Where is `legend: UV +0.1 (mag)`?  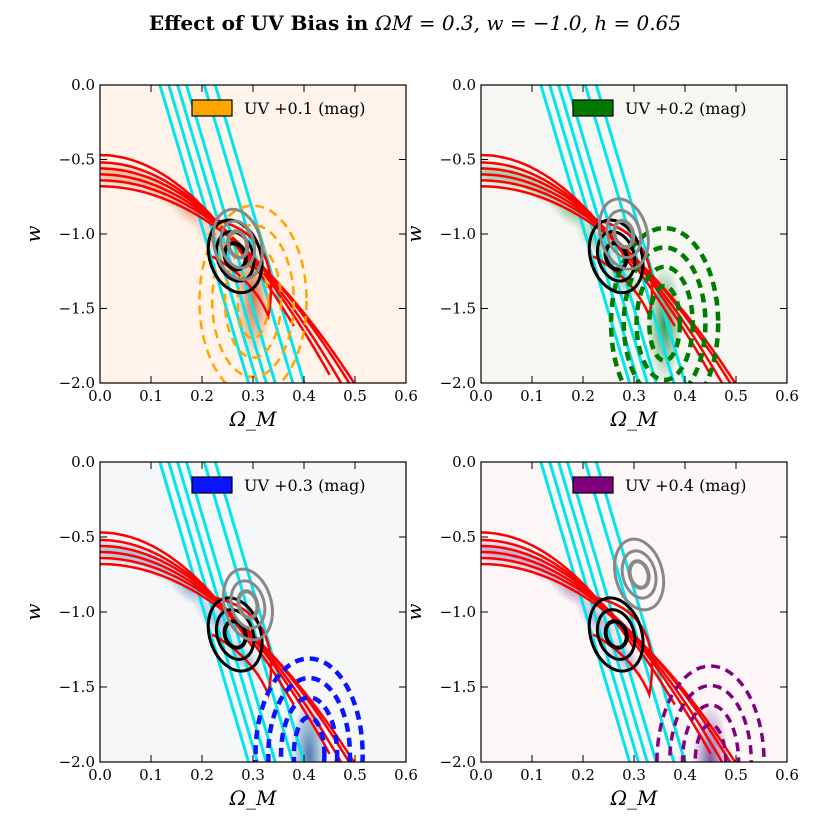 legend: UV +0.1 (mag) is located at coordinates (278, 108).